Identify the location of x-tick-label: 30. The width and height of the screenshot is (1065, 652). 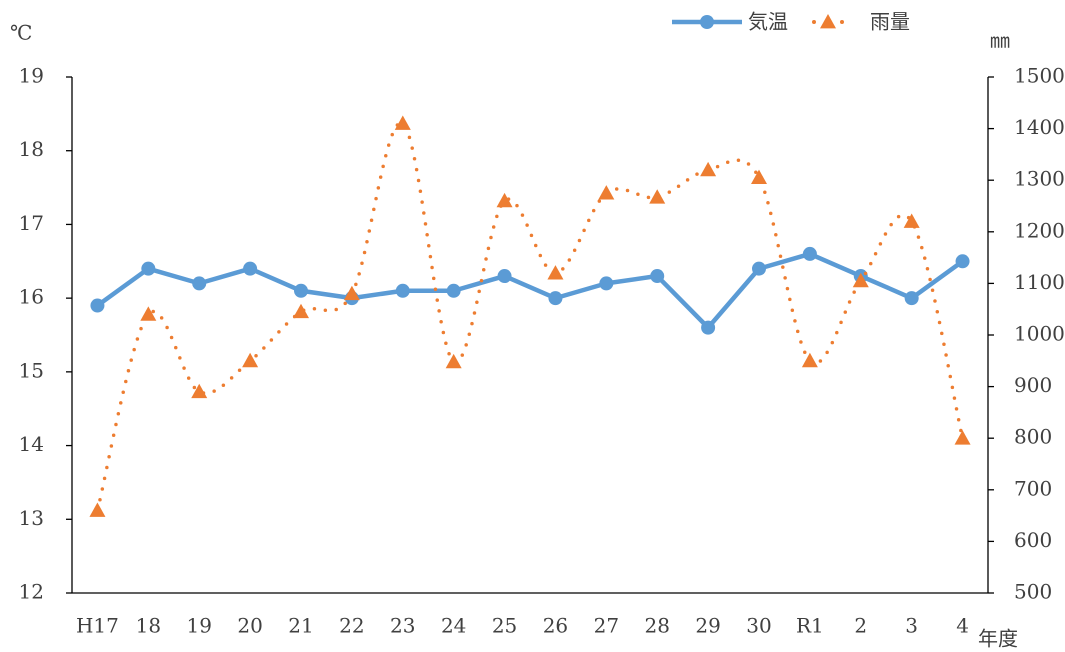
(758, 626).